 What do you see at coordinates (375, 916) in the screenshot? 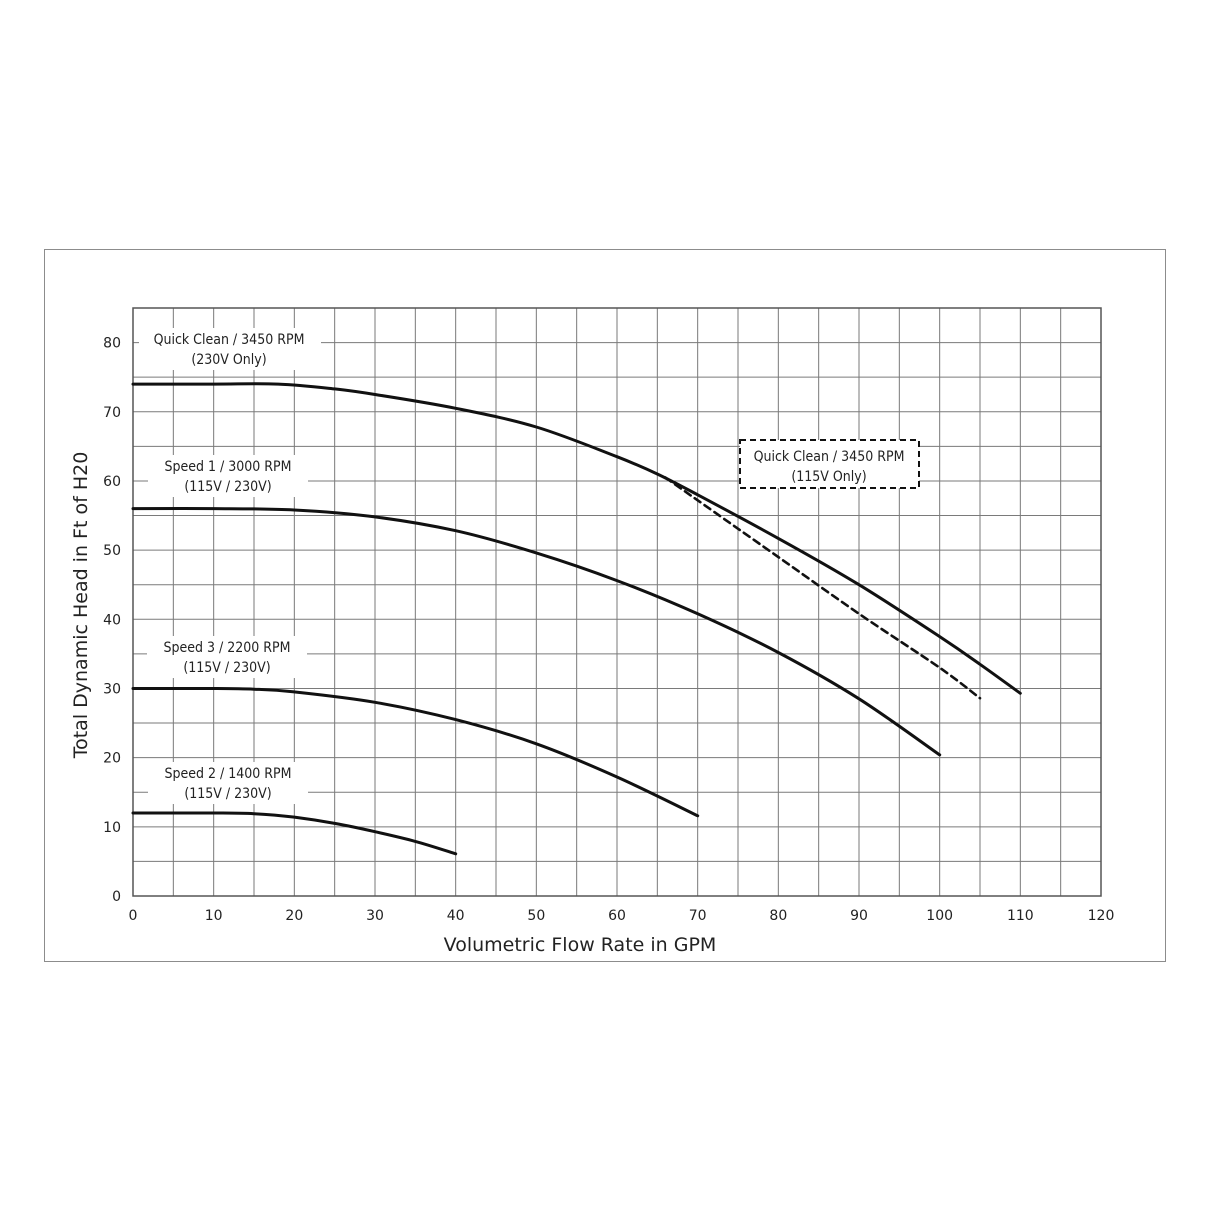
I see `x-tick-label: 30` at bounding box center [375, 916].